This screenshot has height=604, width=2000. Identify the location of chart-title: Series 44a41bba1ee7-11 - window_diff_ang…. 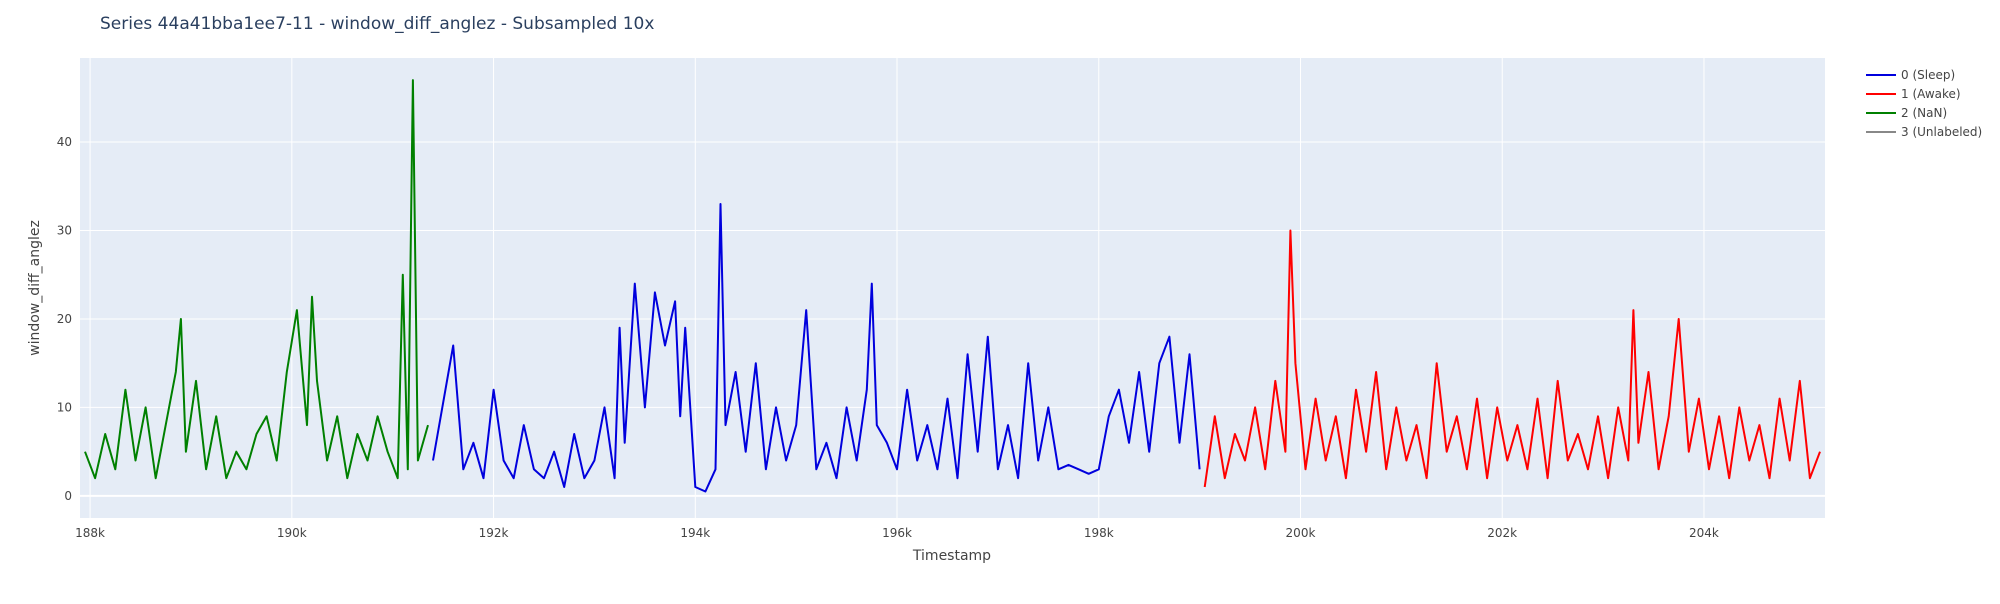
(377, 24).